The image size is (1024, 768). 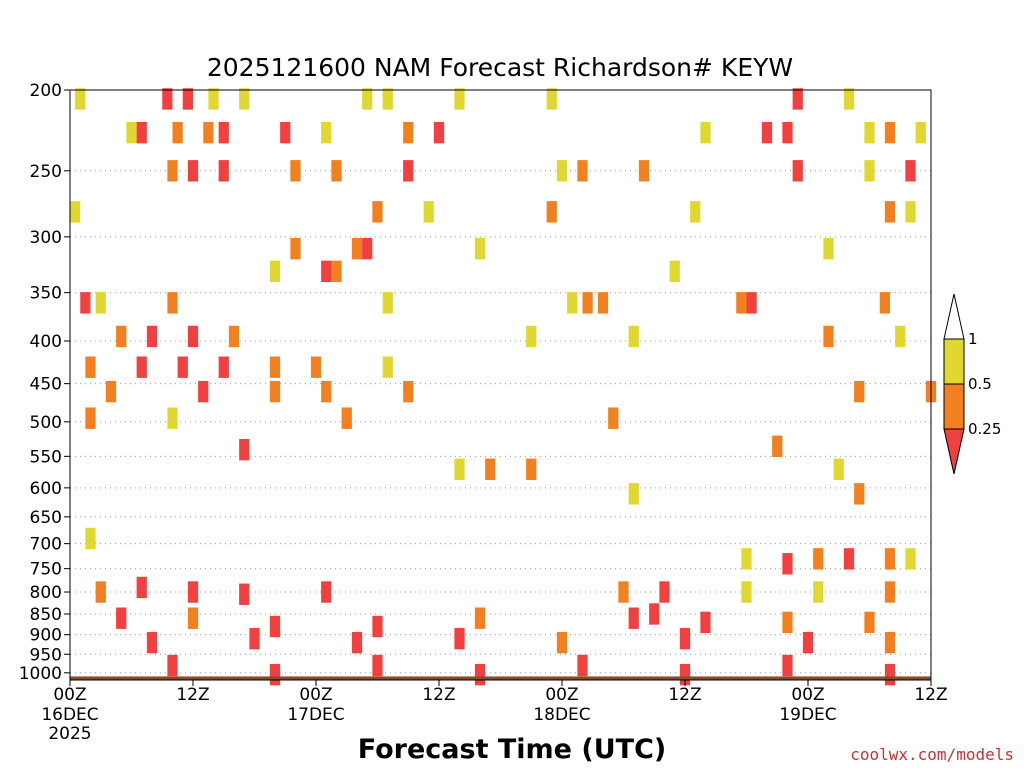 I want to click on colorbar: 1 0.5 0.25, so click(x=972, y=384).